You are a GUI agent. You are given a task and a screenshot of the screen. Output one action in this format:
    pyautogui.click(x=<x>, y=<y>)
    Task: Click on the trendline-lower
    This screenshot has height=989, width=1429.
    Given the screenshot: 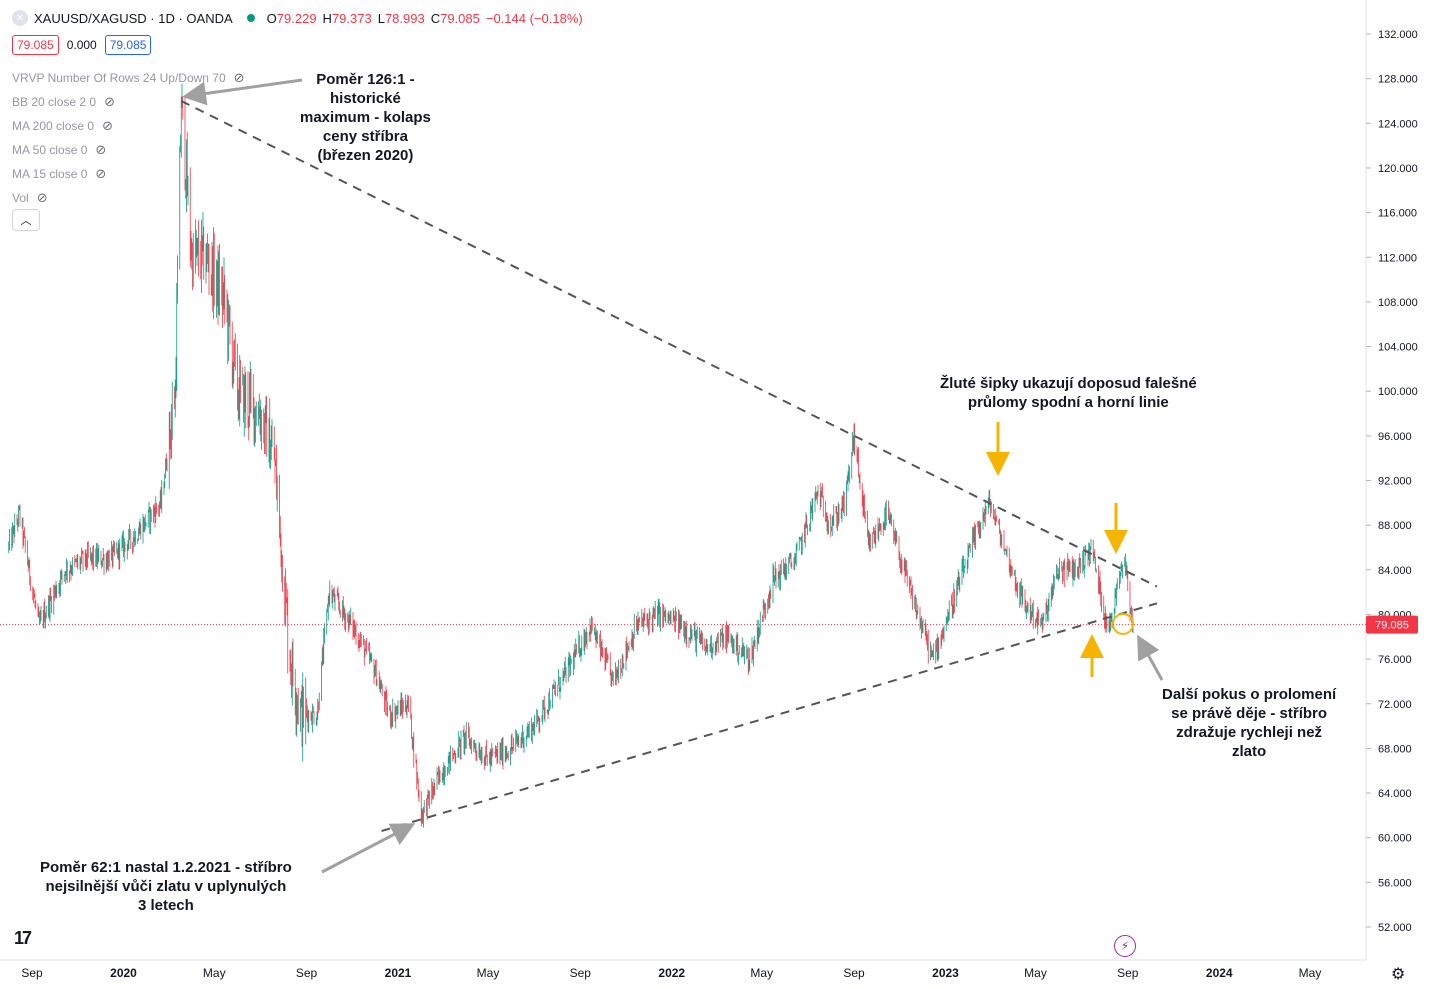 What is the action you would take?
    pyautogui.click(x=769, y=717)
    